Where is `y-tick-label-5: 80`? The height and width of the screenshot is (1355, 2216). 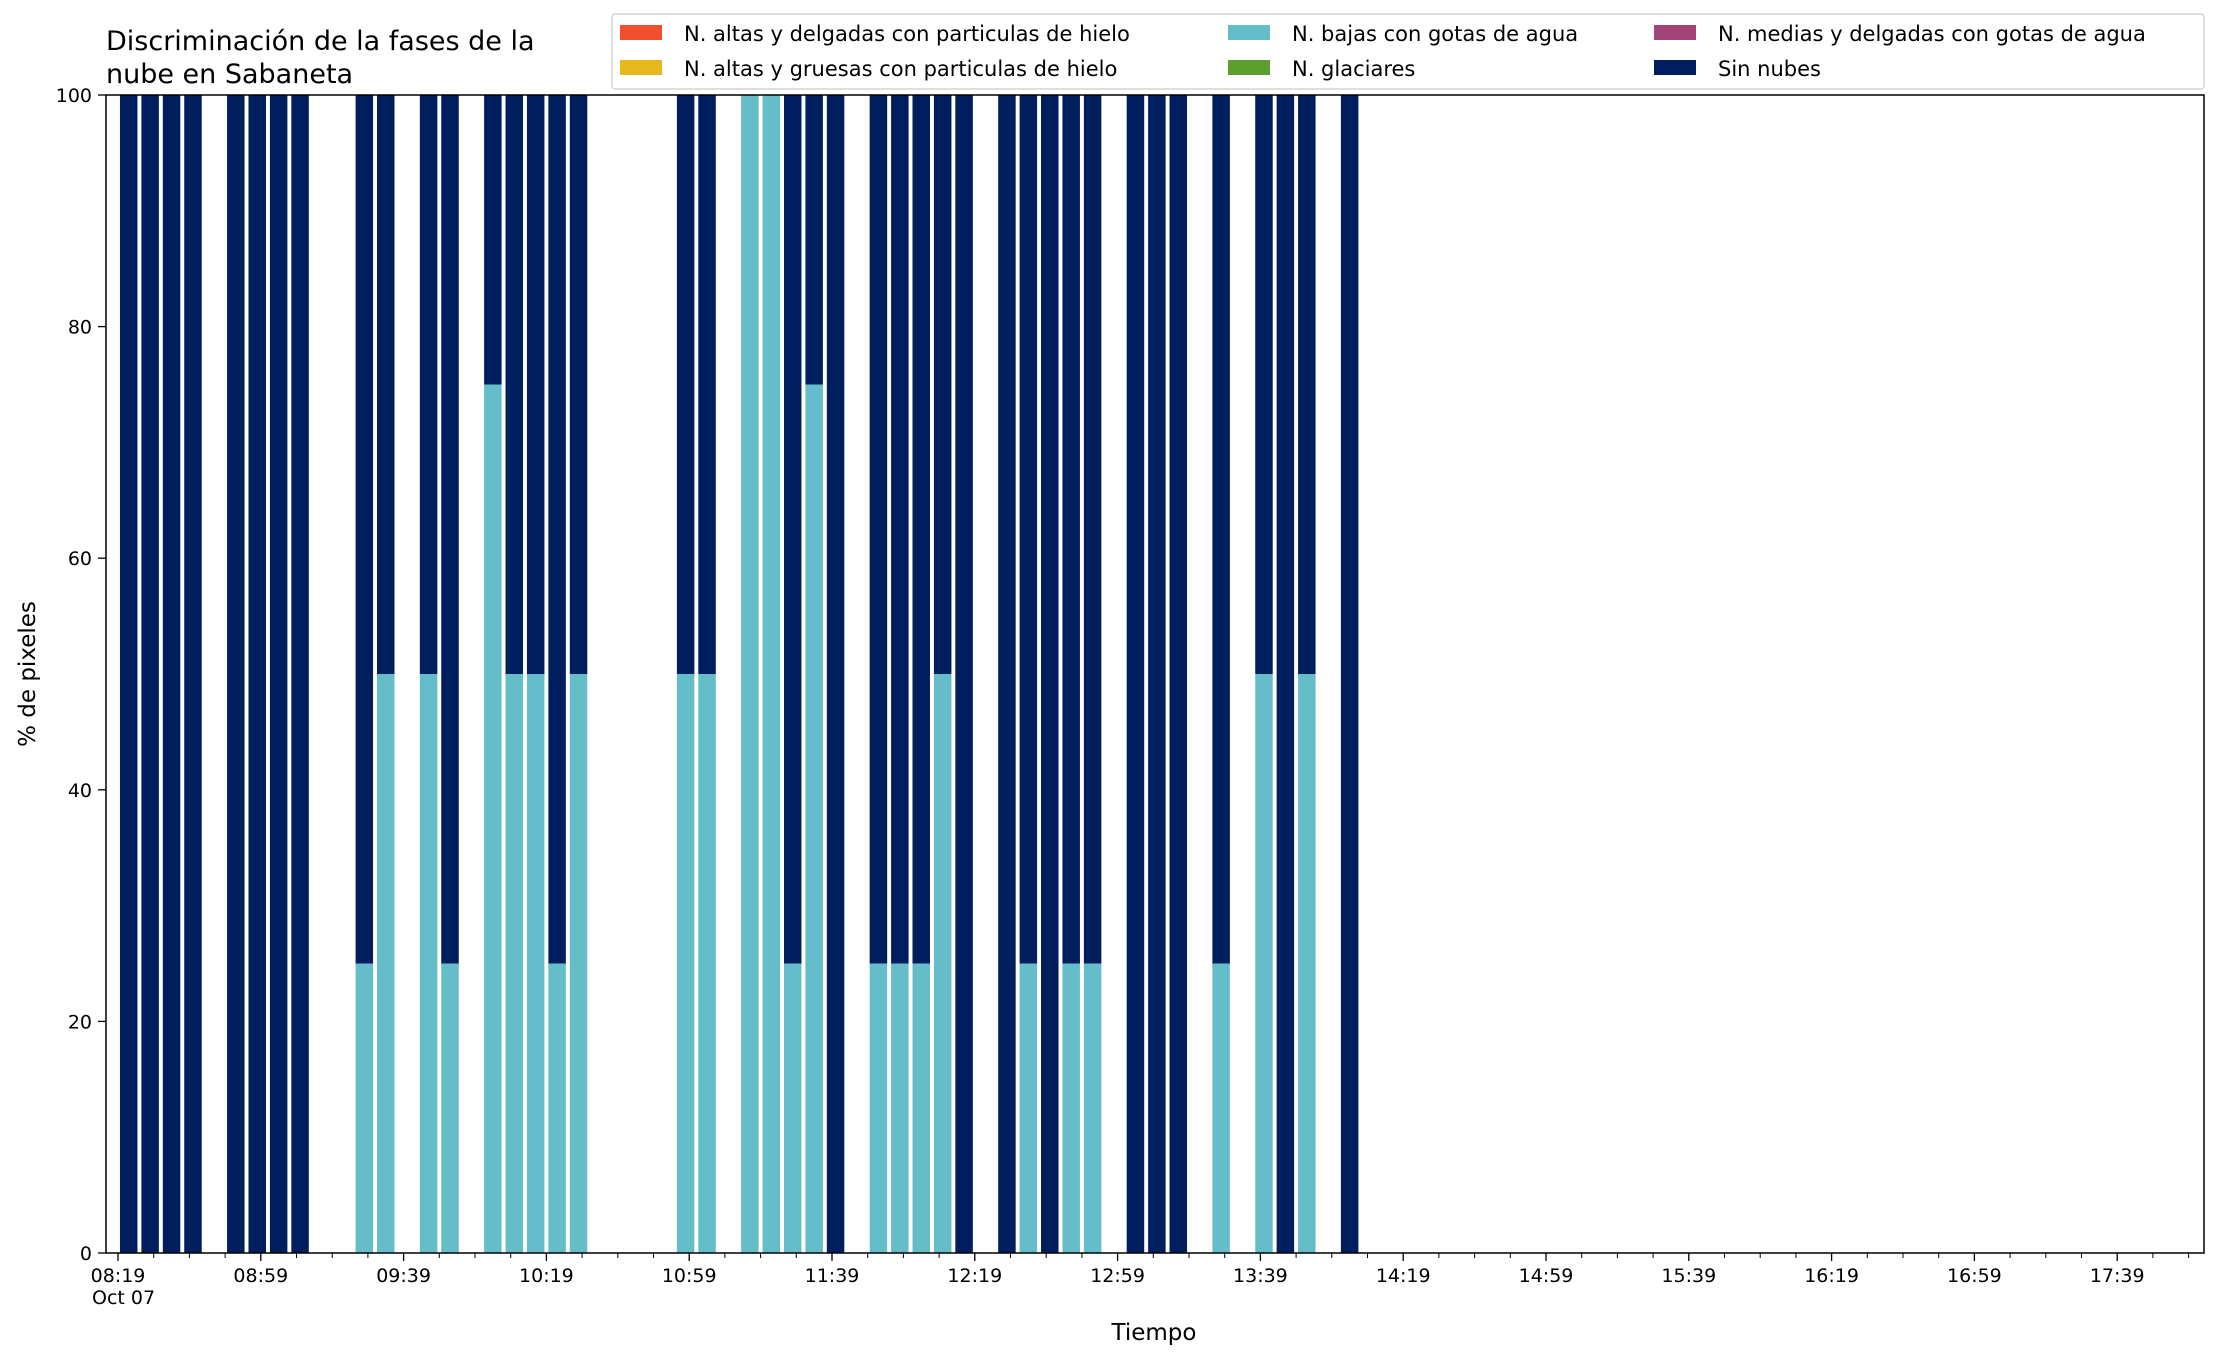 y-tick-label-5: 80 is located at coordinates (80, 328).